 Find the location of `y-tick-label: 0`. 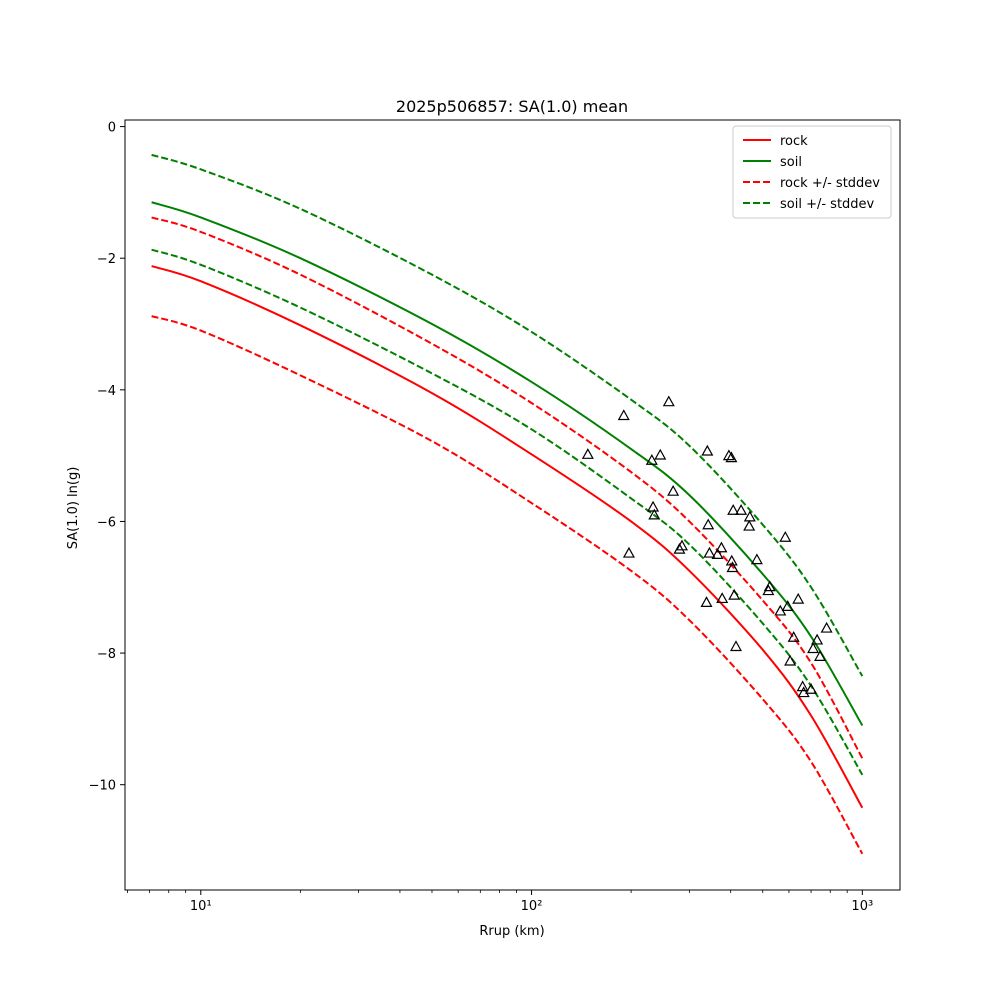

y-tick-label: 0 is located at coordinates (112, 128).